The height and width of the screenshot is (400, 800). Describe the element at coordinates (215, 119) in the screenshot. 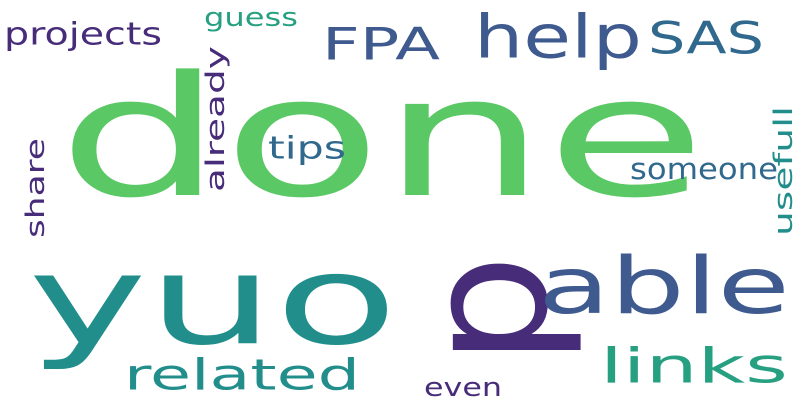

I see `word-already: already` at that location.